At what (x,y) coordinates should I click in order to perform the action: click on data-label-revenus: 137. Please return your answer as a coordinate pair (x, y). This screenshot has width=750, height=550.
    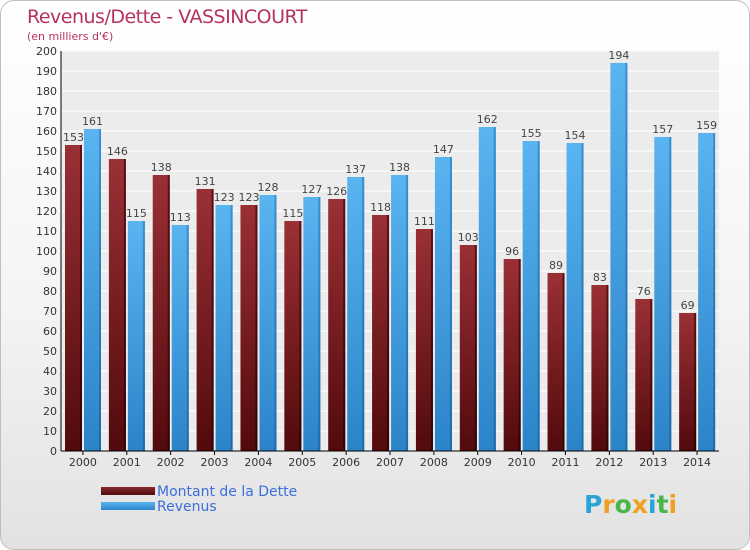
    Looking at the image, I should click on (355, 169).